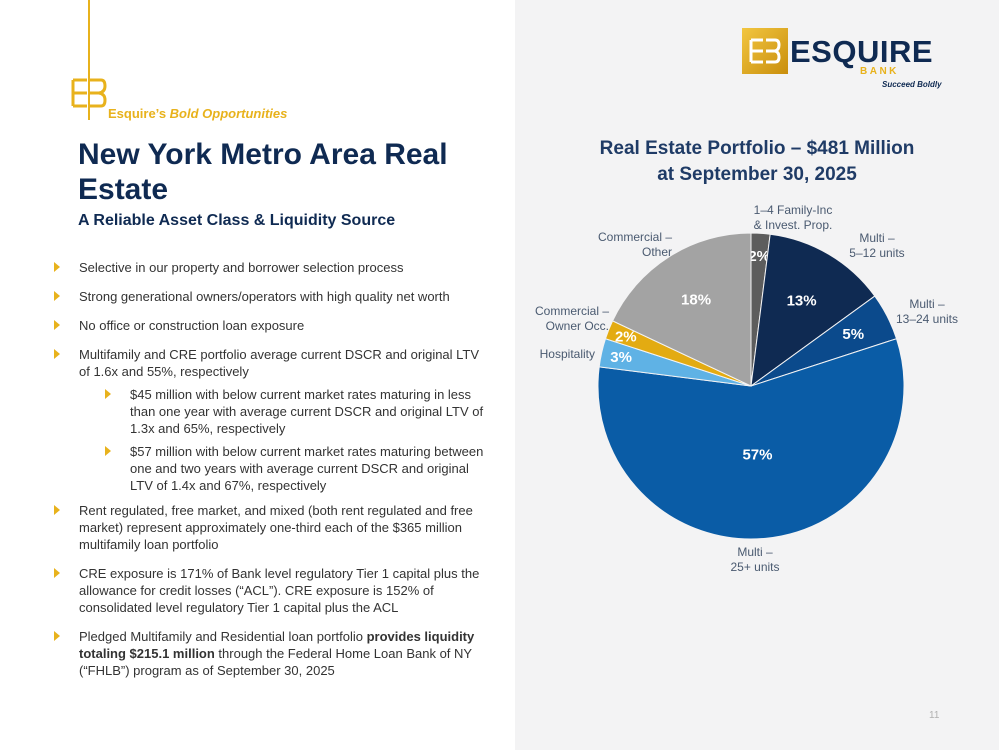 Image resolution: width=999 pixels, height=750 pixels. What do you see at coordinates (793, 217) in the screenshot?
I see `slice-category-label: 1–4 Family-Inc & Invest. Prop.` at bounding box center [793, 217].